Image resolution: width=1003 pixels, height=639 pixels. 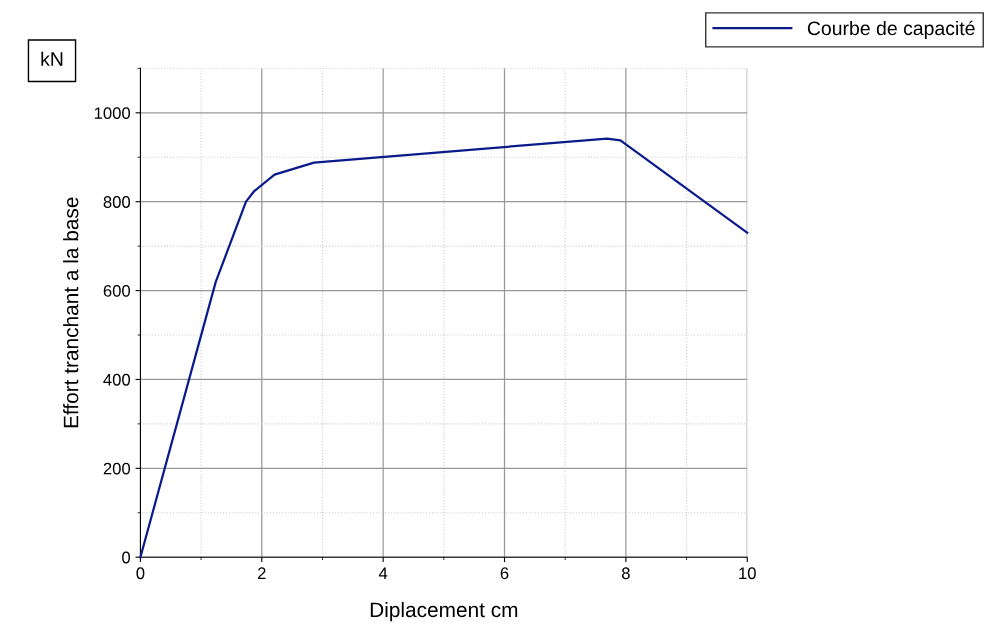 What do you see at coordinates (140, 573) in the screenshot?
I see `x-tick-label: 0` at bounding box center [140, 573].